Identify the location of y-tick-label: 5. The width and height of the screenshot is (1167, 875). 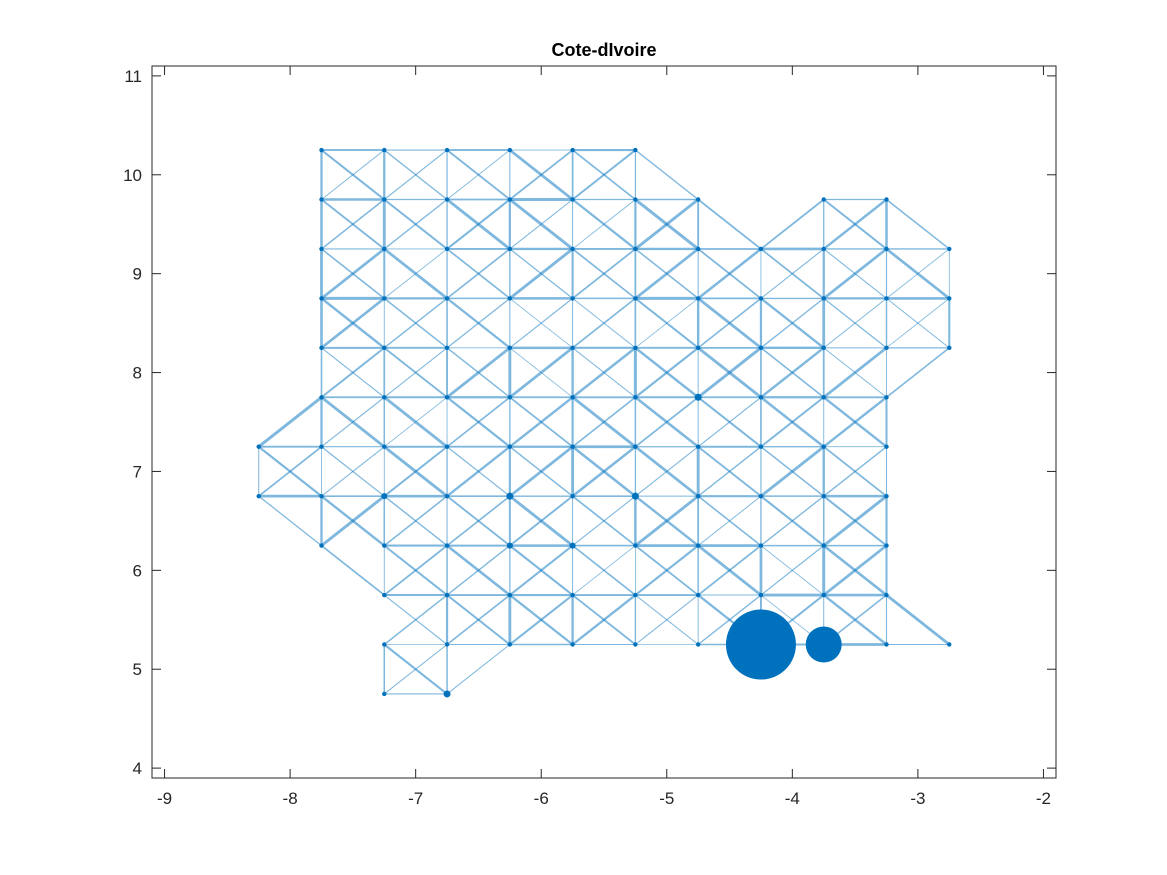
(137, 669).